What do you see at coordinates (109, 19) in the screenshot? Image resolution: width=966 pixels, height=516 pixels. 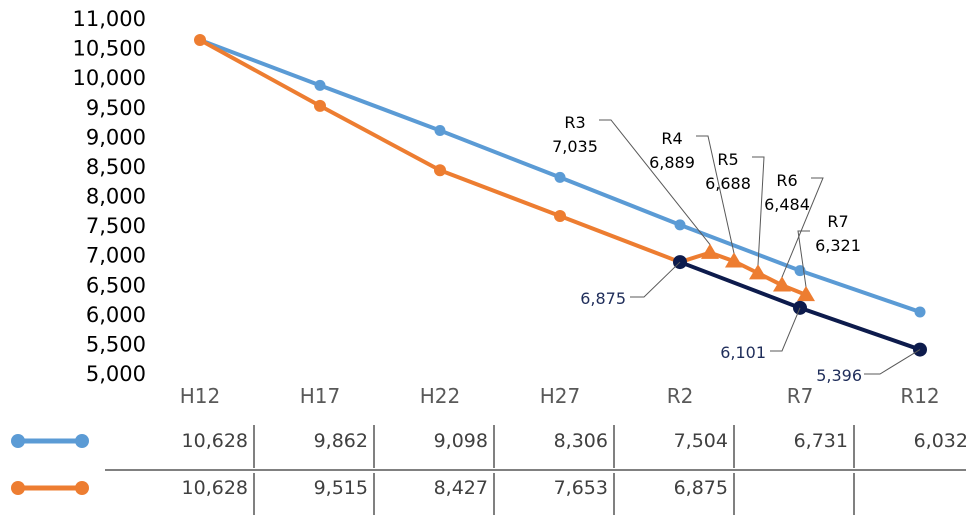 I see `y-tick-label: 11,000` at bounding box center [109, 19].